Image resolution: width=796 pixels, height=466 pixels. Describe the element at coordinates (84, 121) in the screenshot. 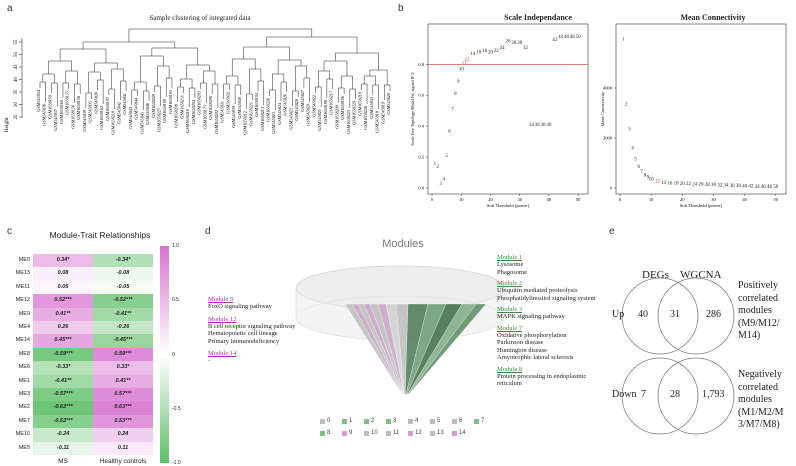

I see `sample-label: GSM545839` at that location.